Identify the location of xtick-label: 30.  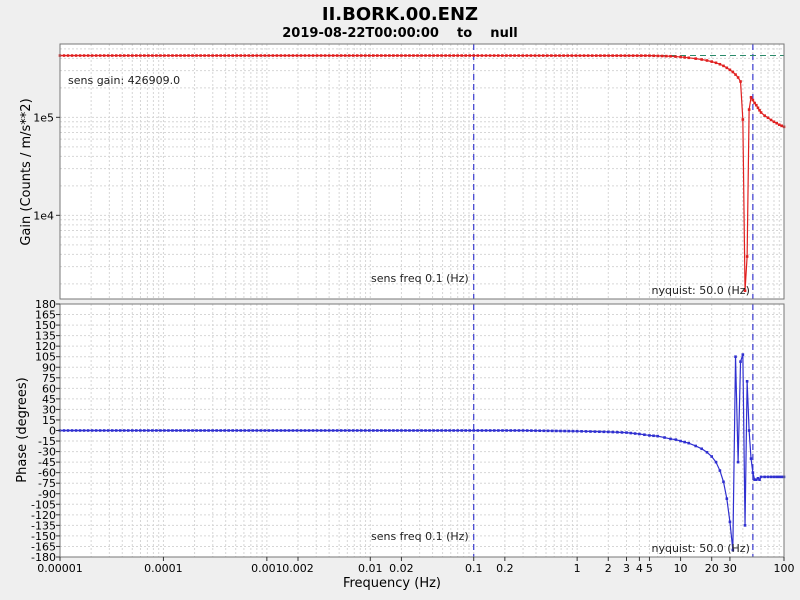
(730, 568).